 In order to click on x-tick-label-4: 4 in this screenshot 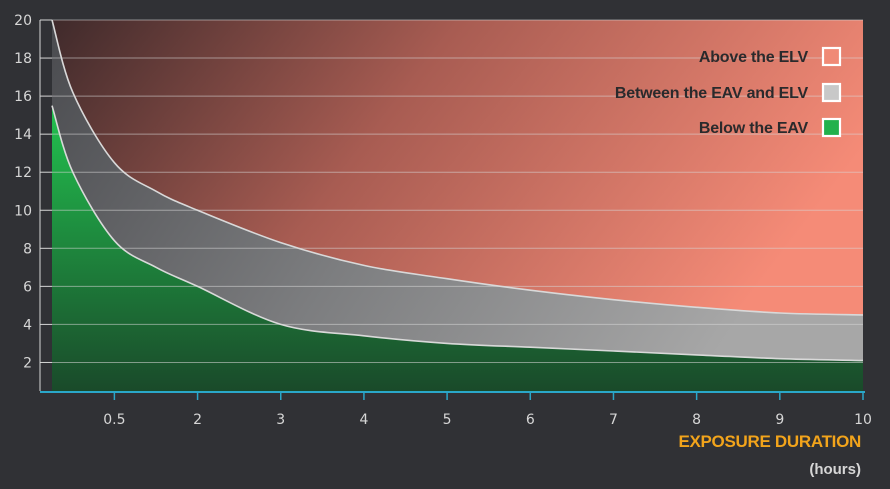, I will do `click(363, 420)`.